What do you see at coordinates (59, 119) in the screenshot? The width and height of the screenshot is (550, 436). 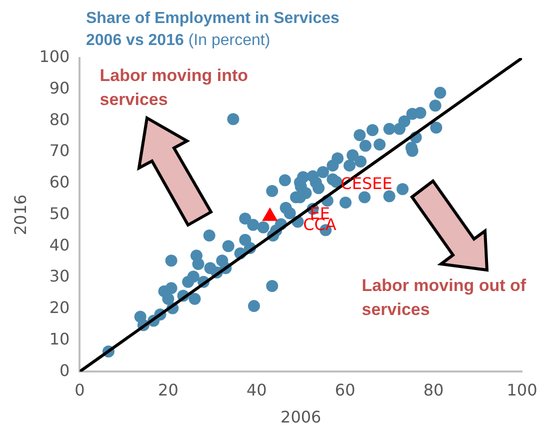 I see `y-tick-label: 80` at bounding box center [59, 119].